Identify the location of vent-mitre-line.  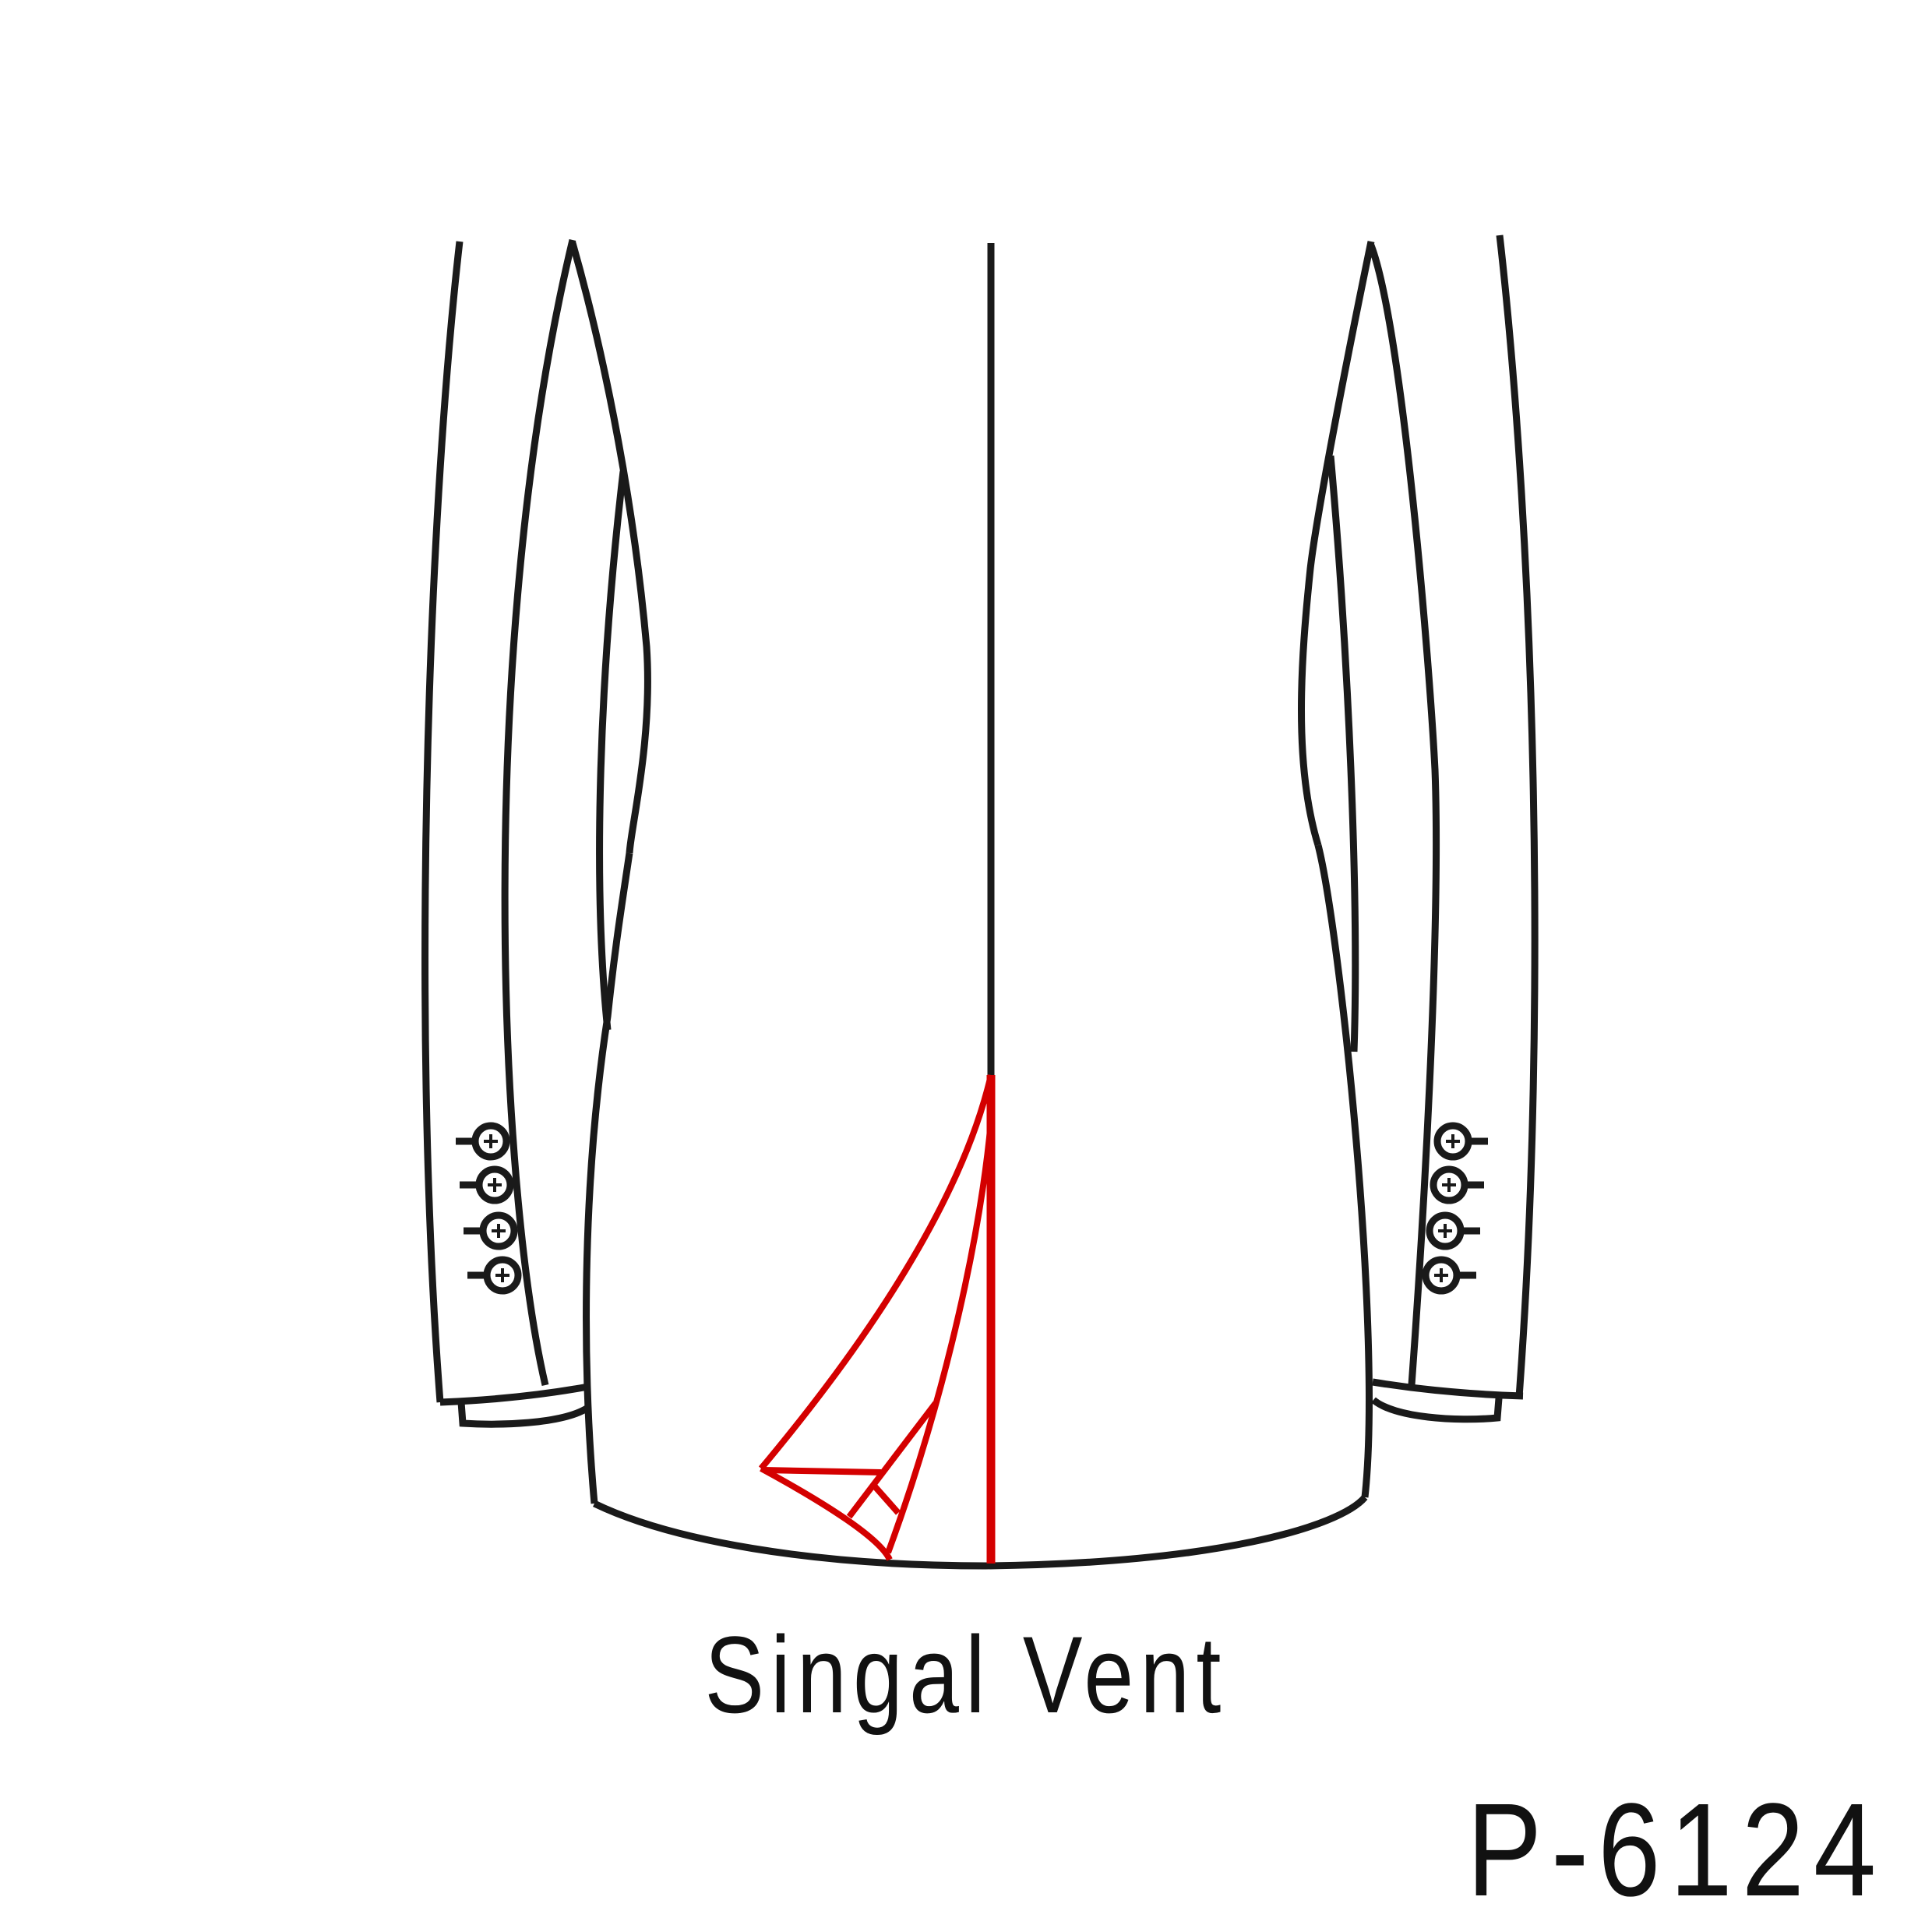
(823, 1471).